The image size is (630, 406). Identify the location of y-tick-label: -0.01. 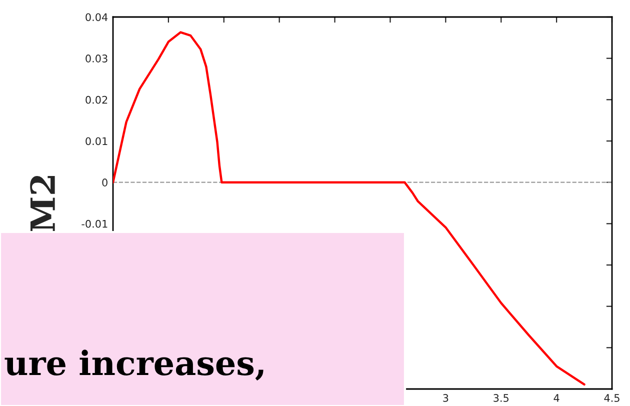
(95, 224).